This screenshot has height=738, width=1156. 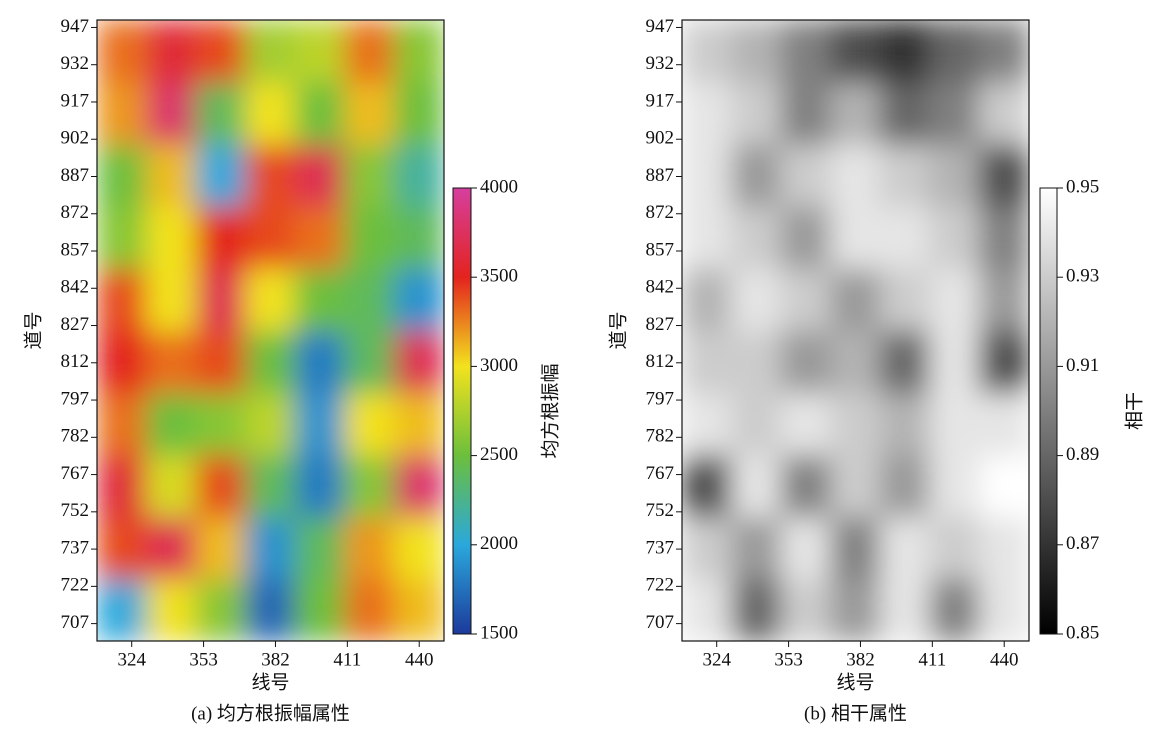 What do you see at coordinates (1134, 411) in the screenshot?
I see `colorbar-label: 相干` at bounding box center [1134, 411].